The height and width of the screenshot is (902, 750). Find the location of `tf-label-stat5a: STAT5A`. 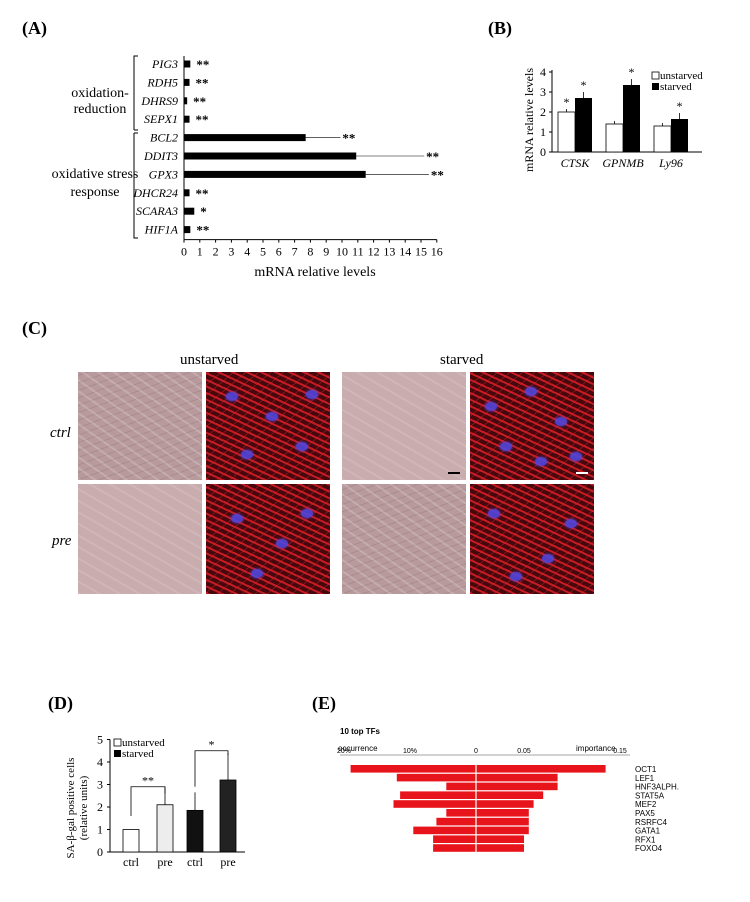

tf-label-stat5a: STAT5A is located at coordinates (650, 795).